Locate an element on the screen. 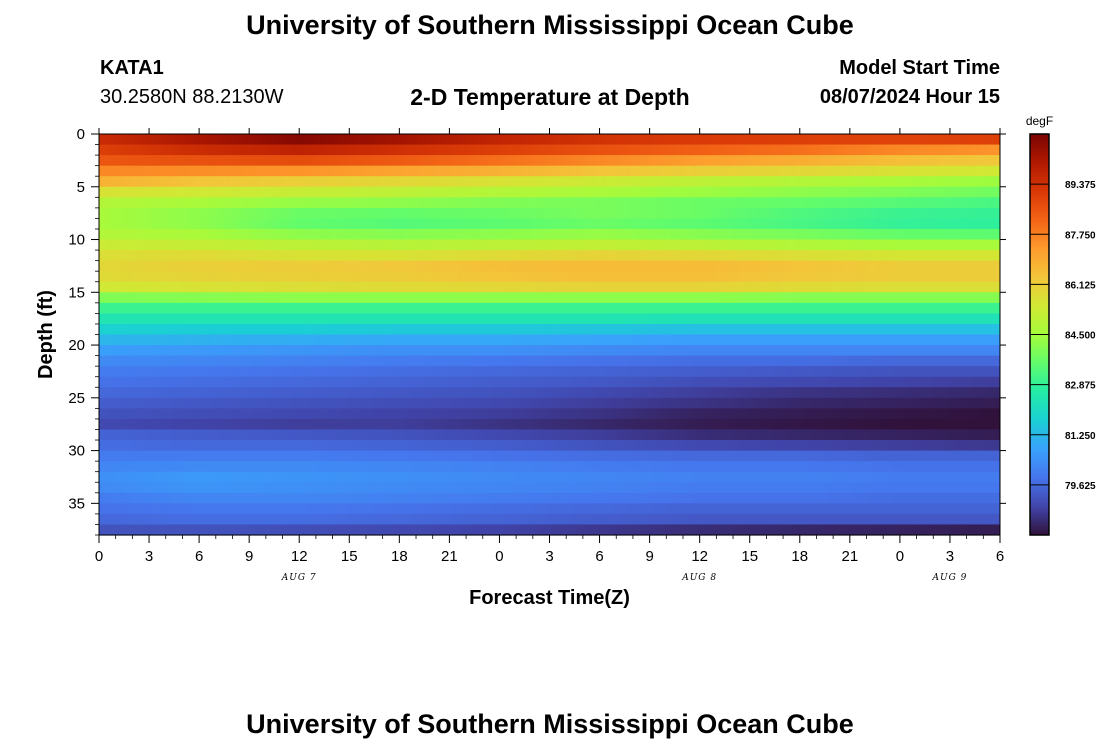 This screenshot has width=1100, height=750. colorbar-tick-label: 82.875 is located at coordinates (1080, 386).